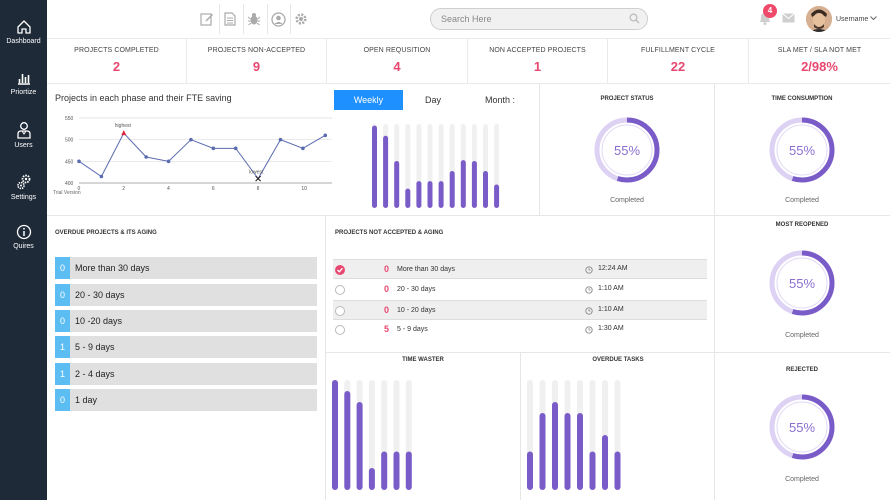  Describe the element at coordinates (256, 50) in the screenshot. I see `stat-title: PROJECTS NON-ACCEPTED` at that location.